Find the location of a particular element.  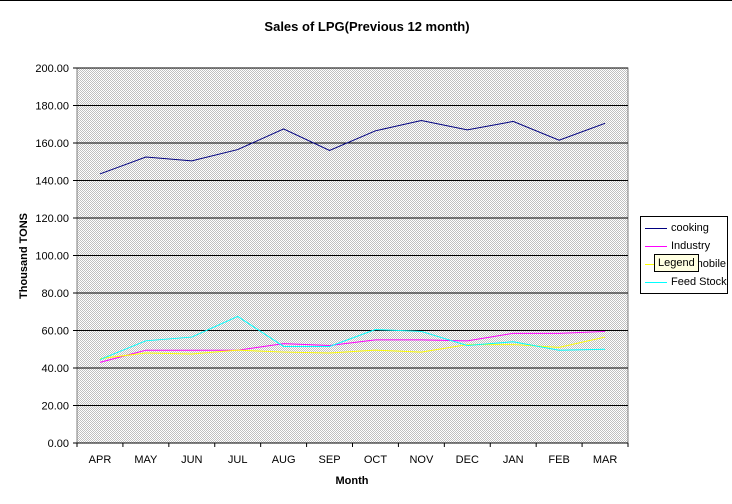

y-tick-label: 60.00 is located at coordinates (55, 332).